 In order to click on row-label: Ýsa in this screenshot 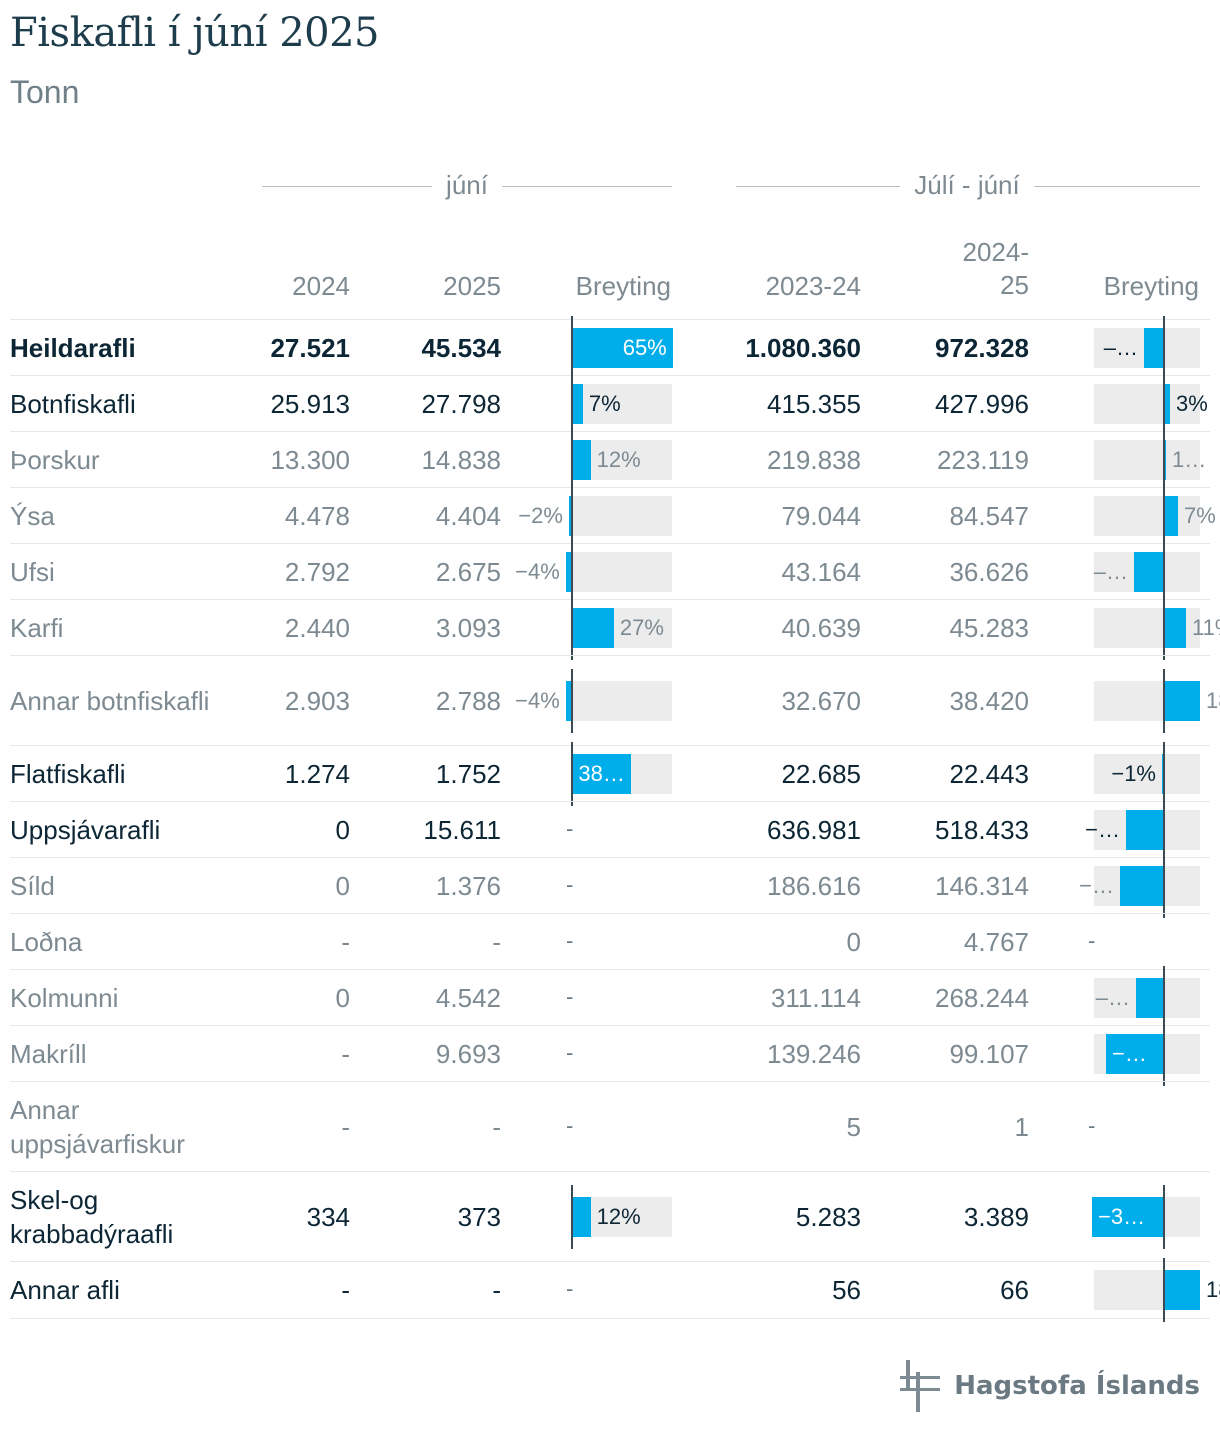, I will do `click(32, 516)`.